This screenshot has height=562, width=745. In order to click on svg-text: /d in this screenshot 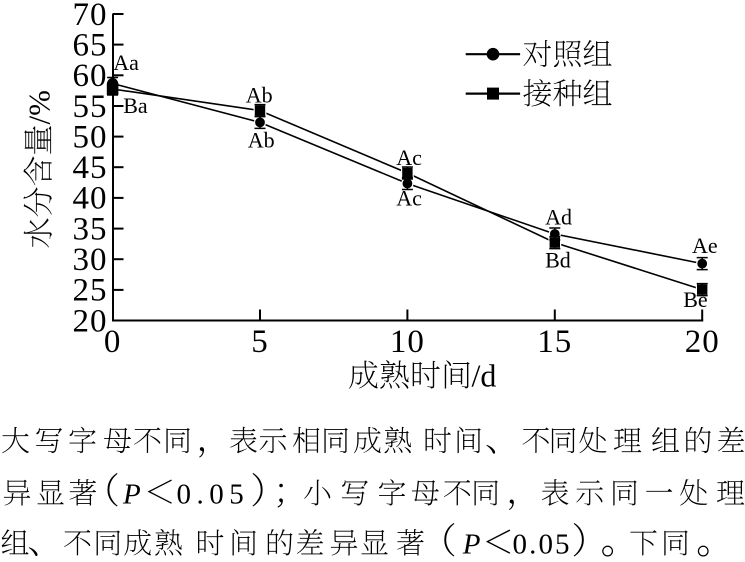, I will do `click(484, 375)`.